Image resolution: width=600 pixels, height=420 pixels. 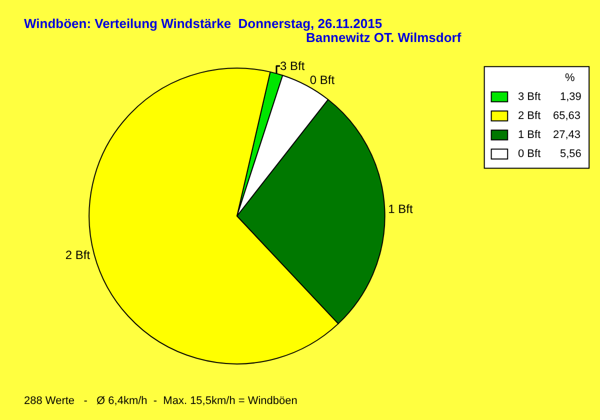 What do you see at coordinates (78, 255) in the screenshot?
I see `slice-label: 2 Bft` at bounding box center [78, 255].